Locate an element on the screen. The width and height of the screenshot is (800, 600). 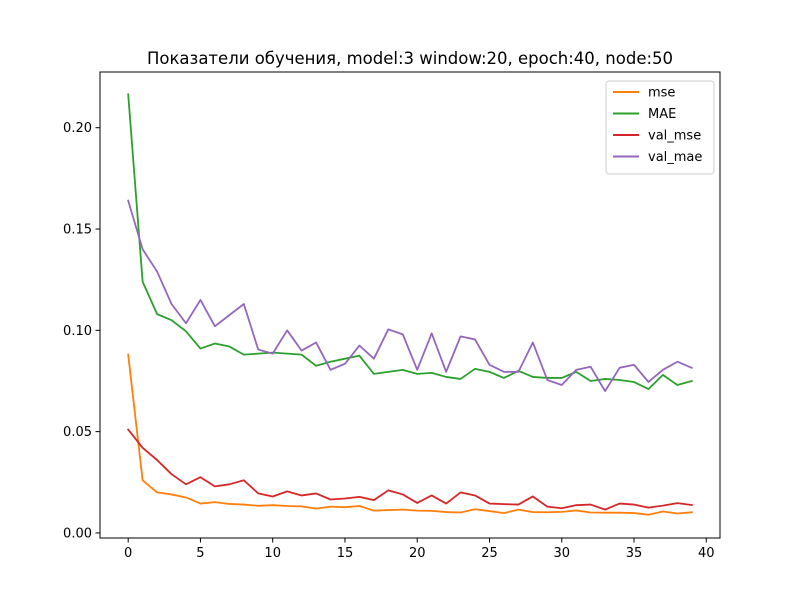
x-tick-label: 40 is located at coordinates (706, 553).